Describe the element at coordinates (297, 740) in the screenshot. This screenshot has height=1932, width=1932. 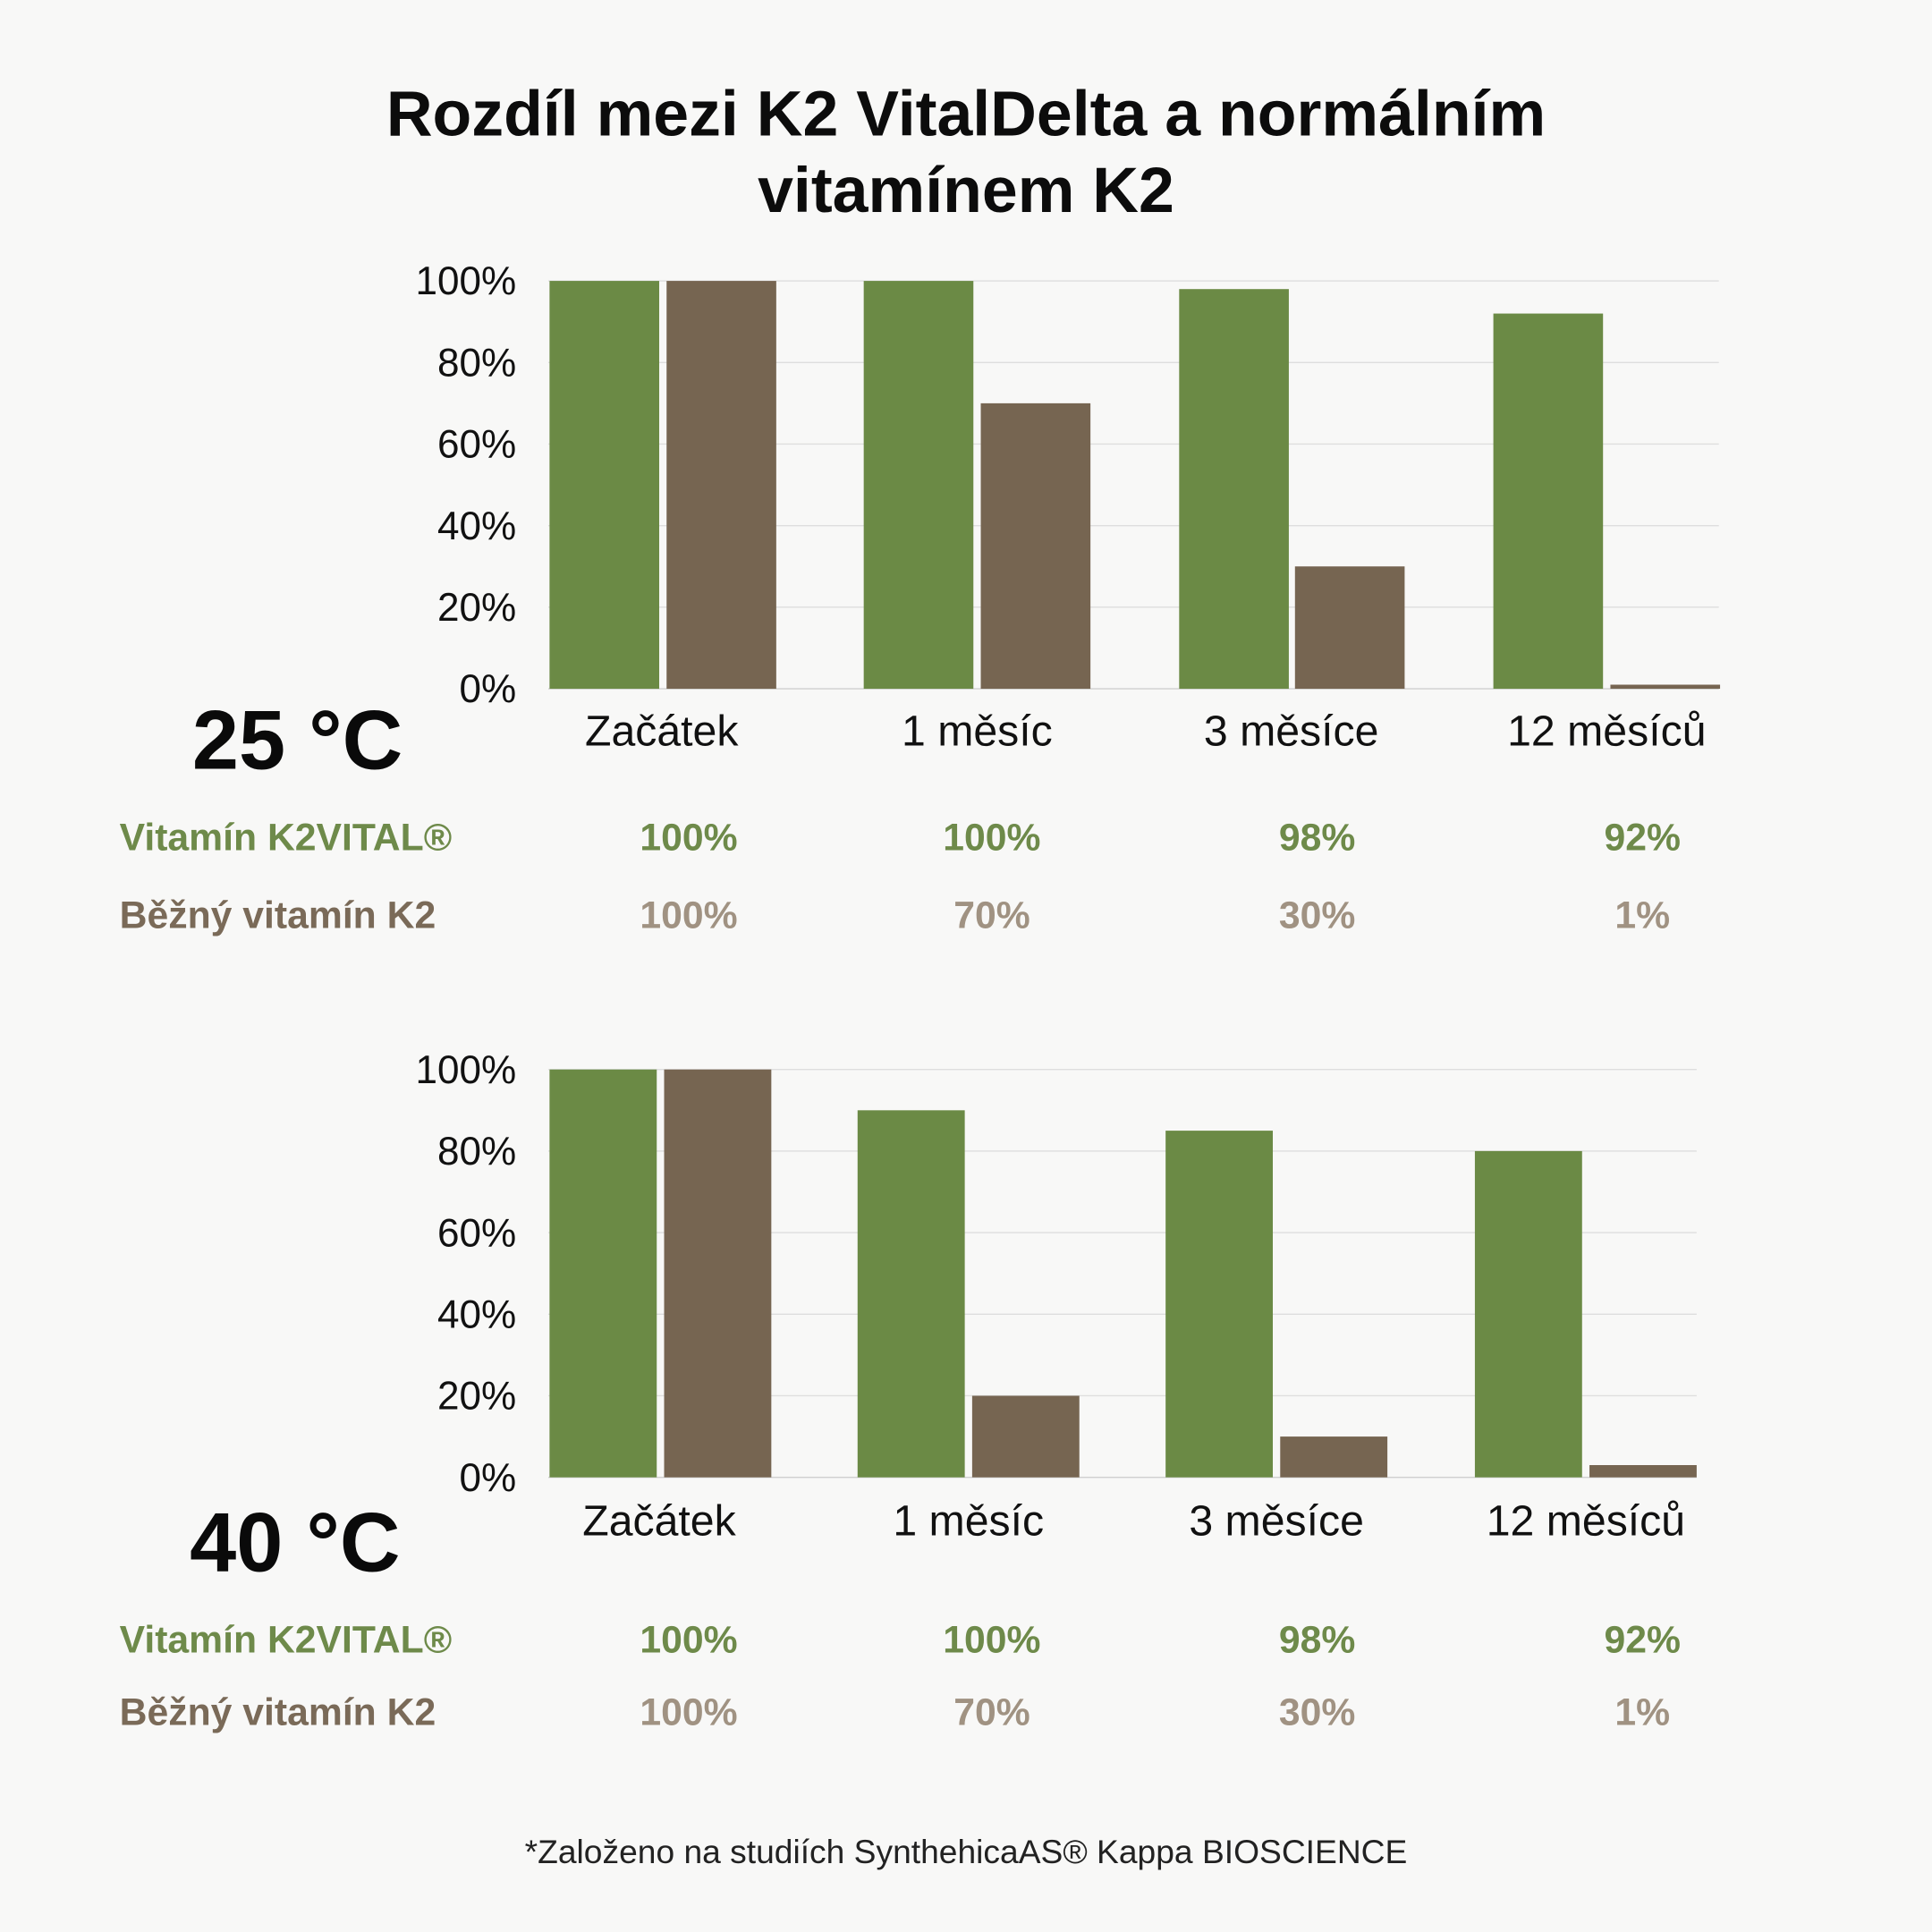
I see `temperature-label-25: 25 °C` at that location.